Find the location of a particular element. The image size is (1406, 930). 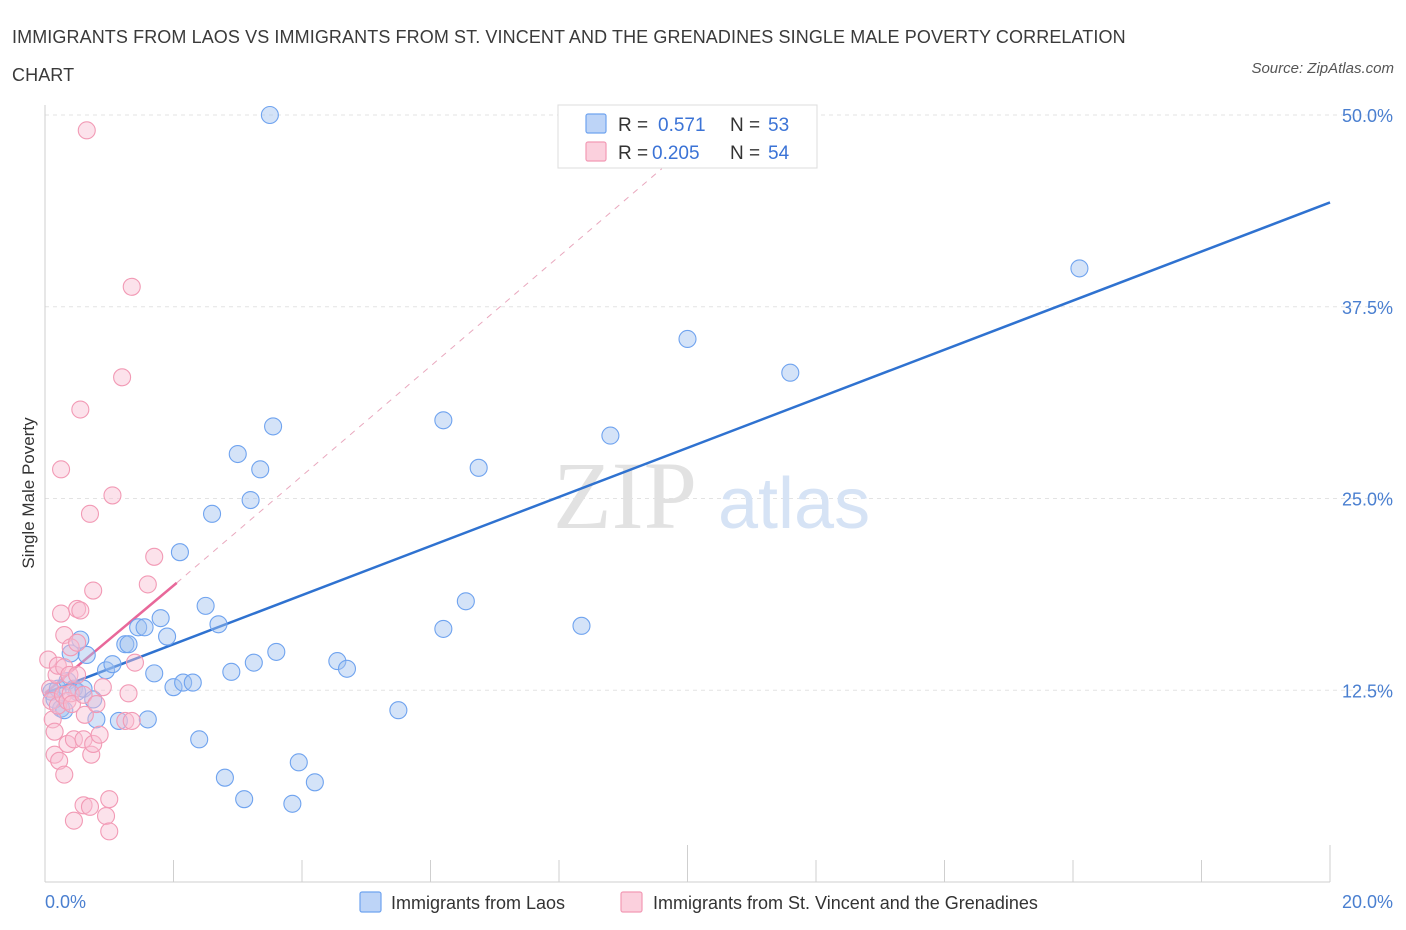

legend-n-value-2: 54 is located at coordinates (779, 153).